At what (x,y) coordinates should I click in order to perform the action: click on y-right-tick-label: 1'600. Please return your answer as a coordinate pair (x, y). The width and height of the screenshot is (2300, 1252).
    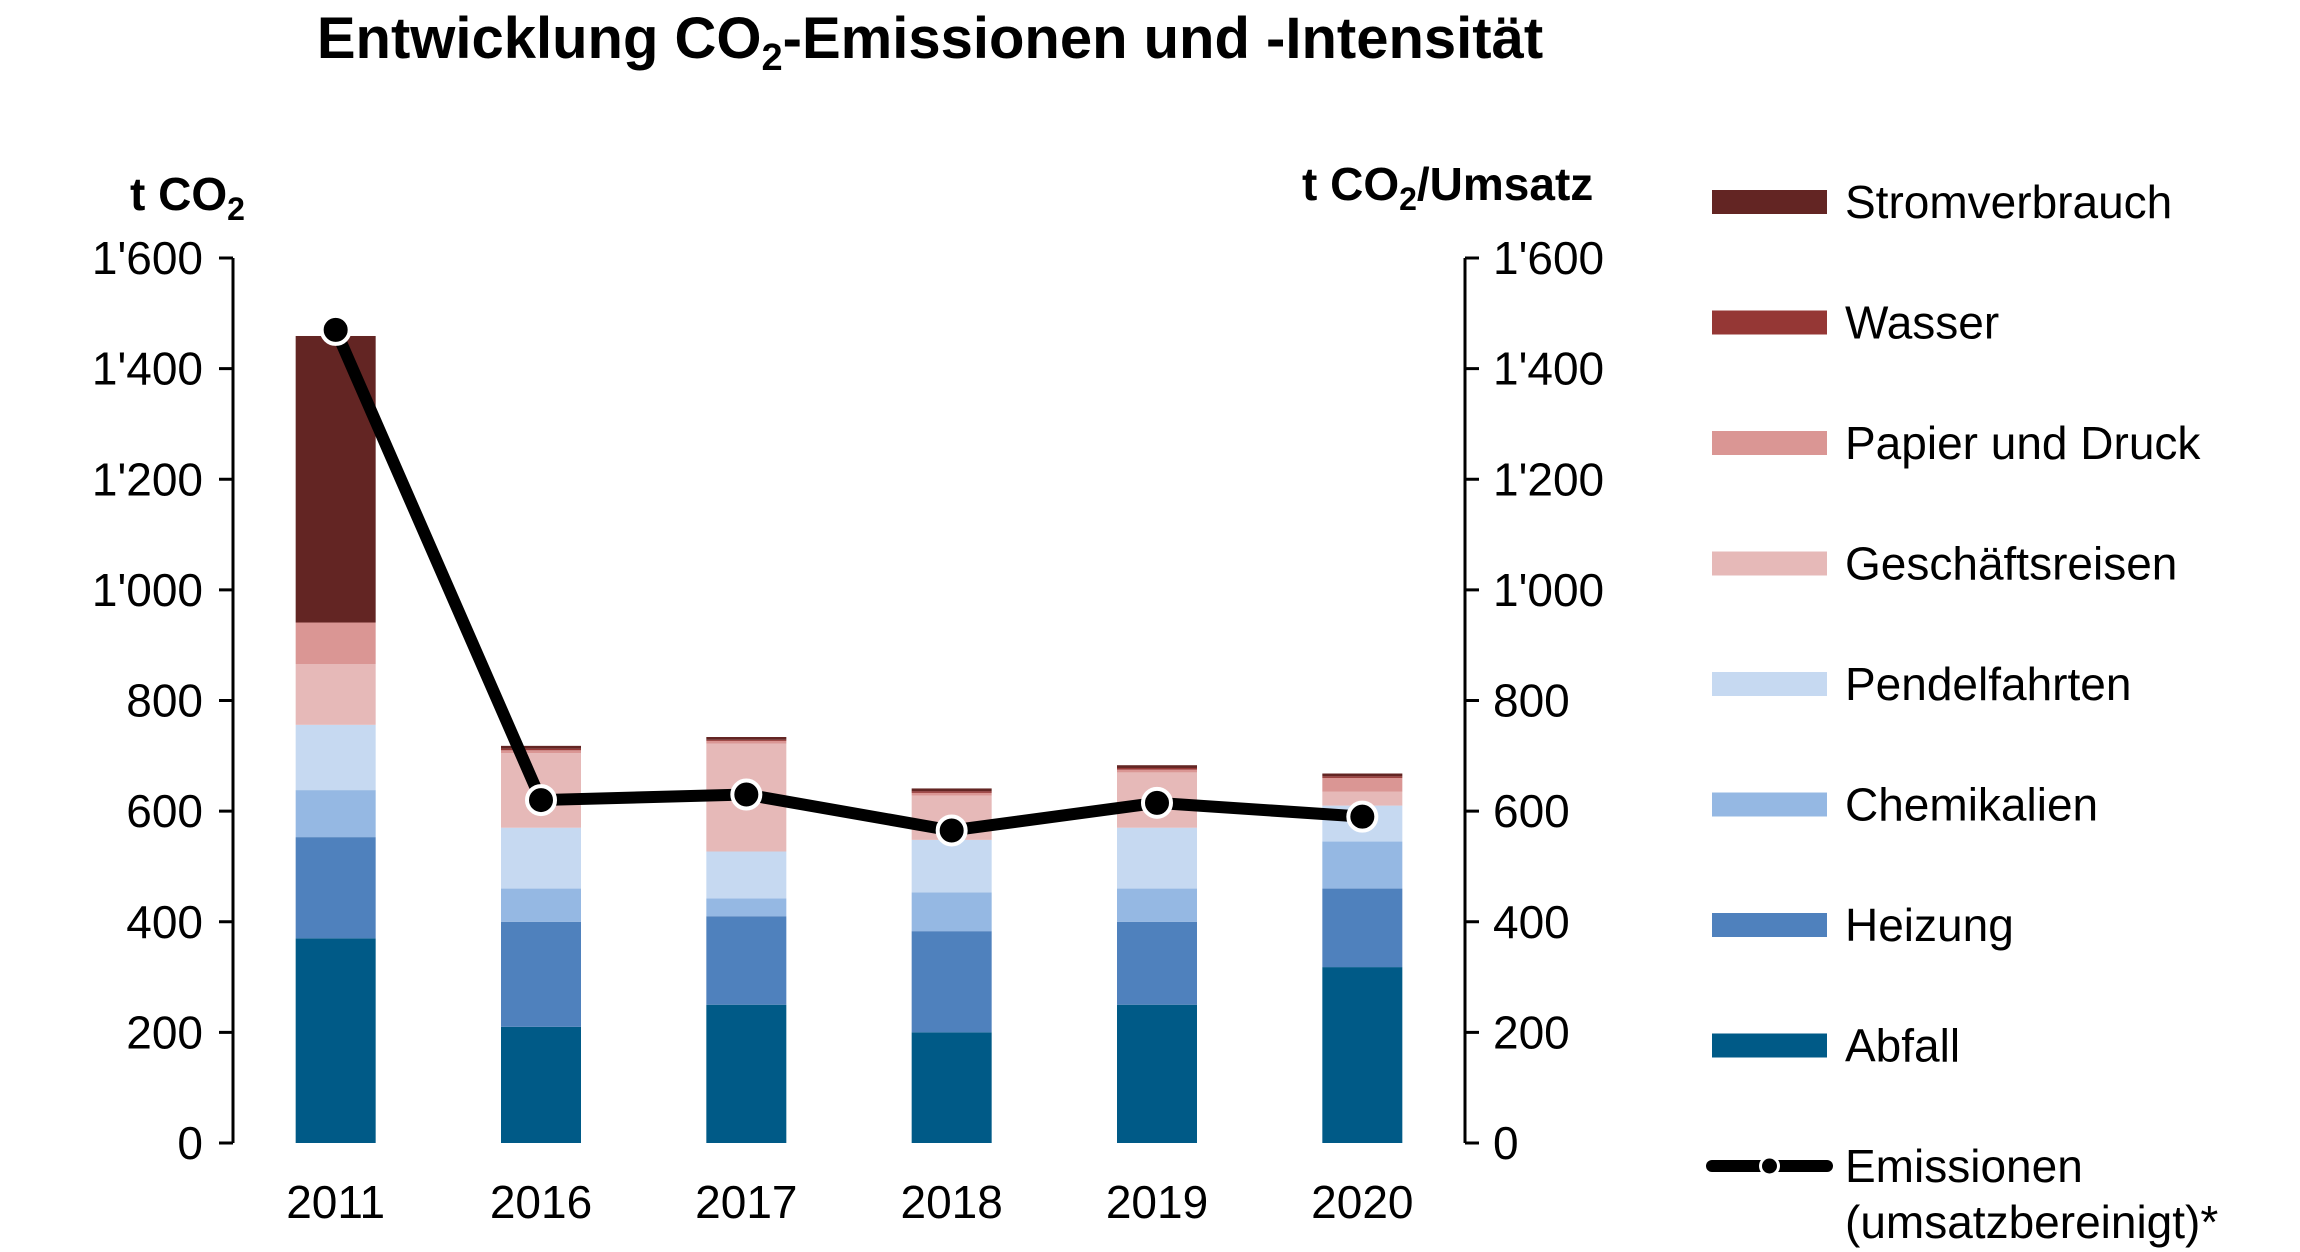
    Looking at the image, I should click on (1548, 258).